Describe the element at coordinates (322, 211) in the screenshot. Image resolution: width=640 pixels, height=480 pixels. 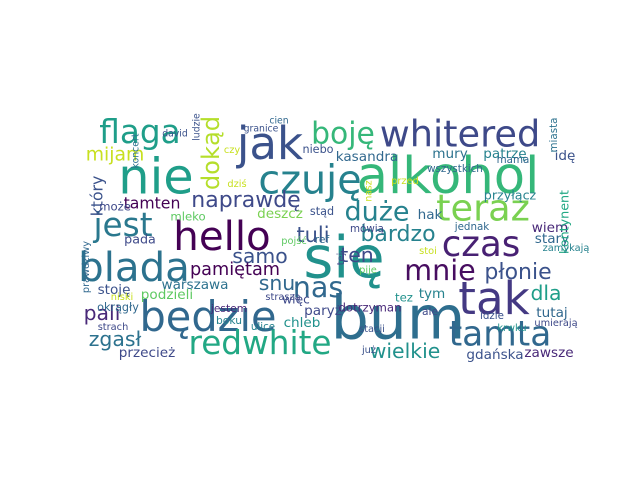
I see `word-stąd: stąd` at that location.